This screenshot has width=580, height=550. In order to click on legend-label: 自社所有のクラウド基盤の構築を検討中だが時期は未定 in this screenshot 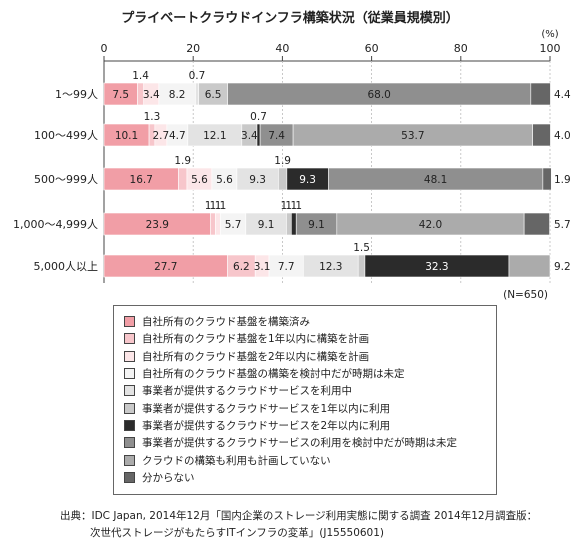, I will do `click(273, 374)`.